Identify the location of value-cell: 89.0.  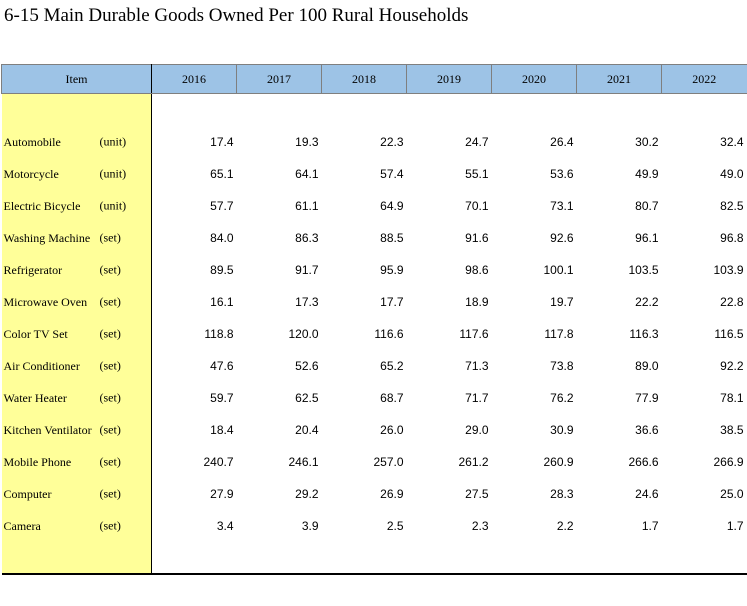
(647, 366).